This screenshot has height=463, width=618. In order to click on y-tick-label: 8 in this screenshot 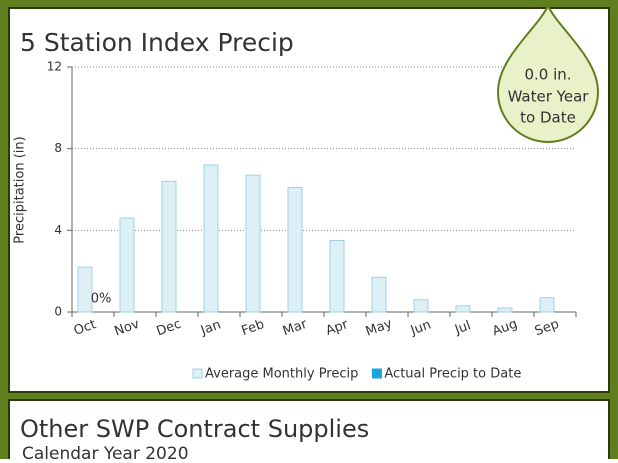, I will do `click(58, 148)`.